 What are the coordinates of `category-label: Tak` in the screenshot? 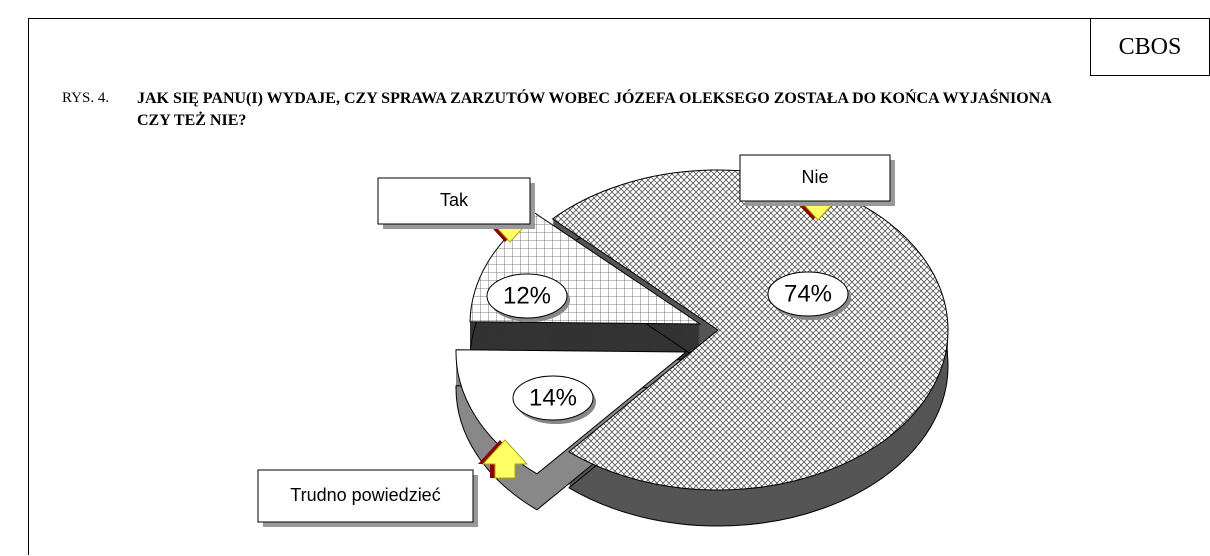 It's located at (454, 200).